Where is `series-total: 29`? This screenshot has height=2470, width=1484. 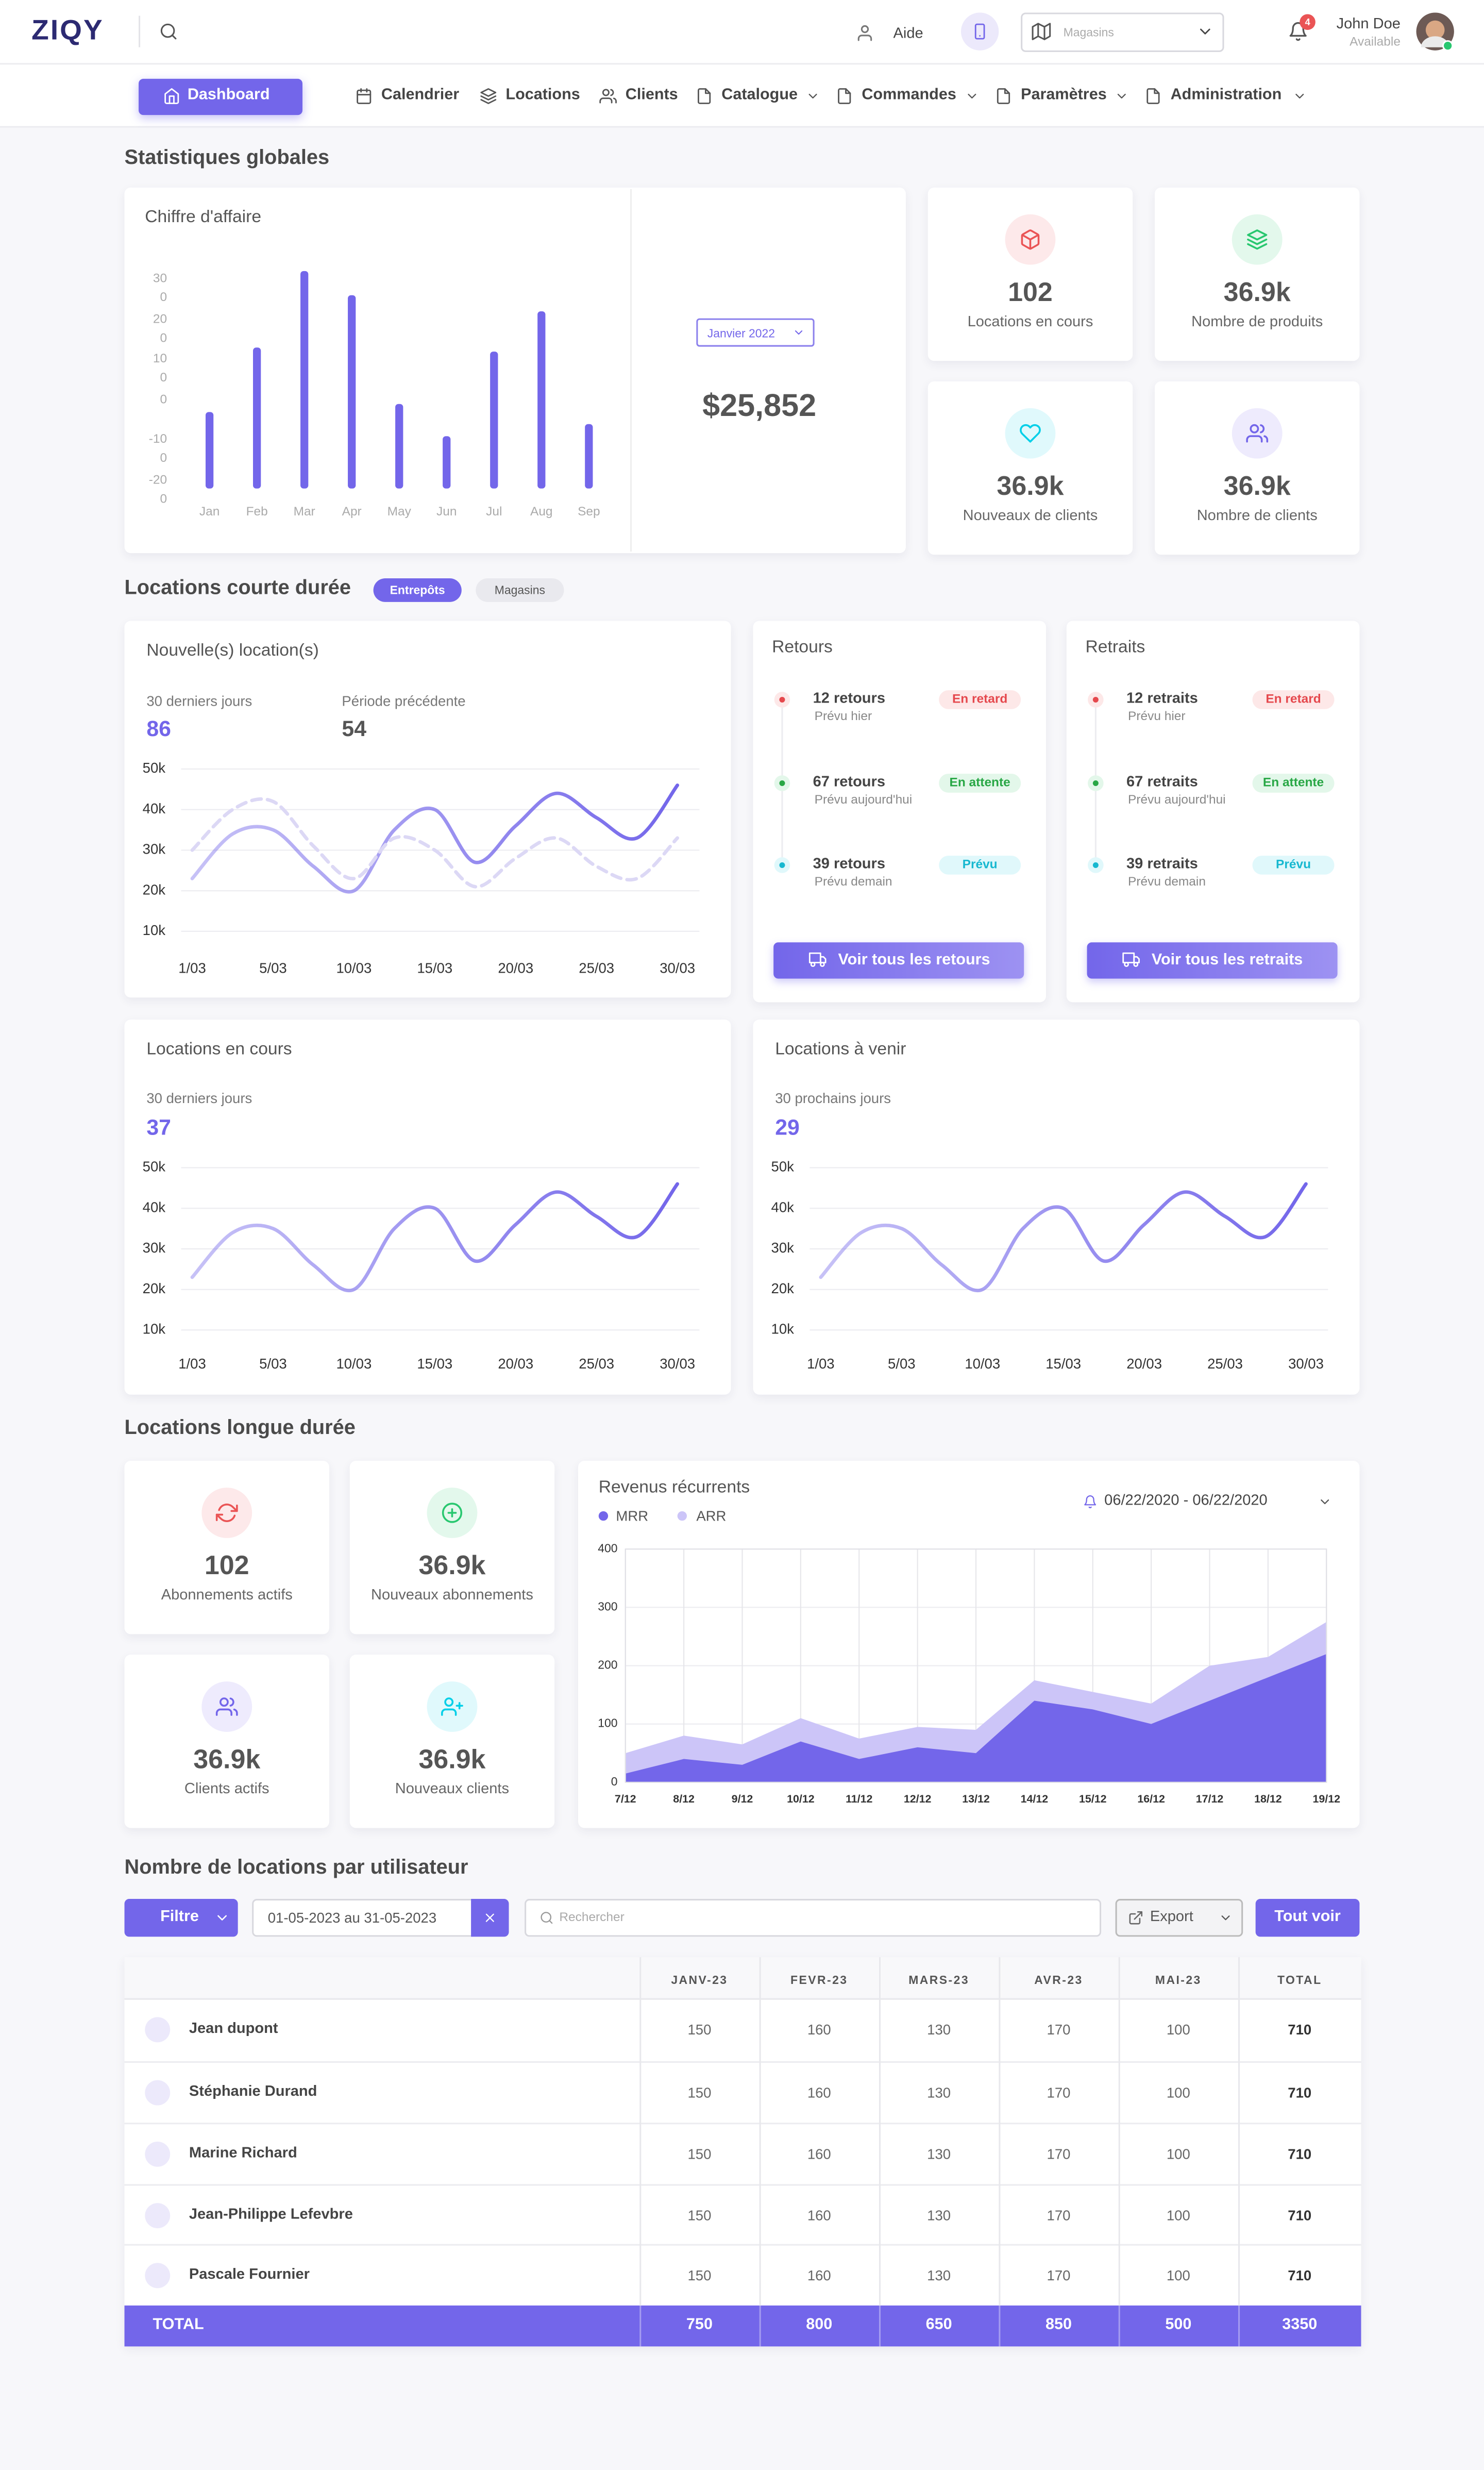 series-total: 29 is located at coordinates (787, 1126).